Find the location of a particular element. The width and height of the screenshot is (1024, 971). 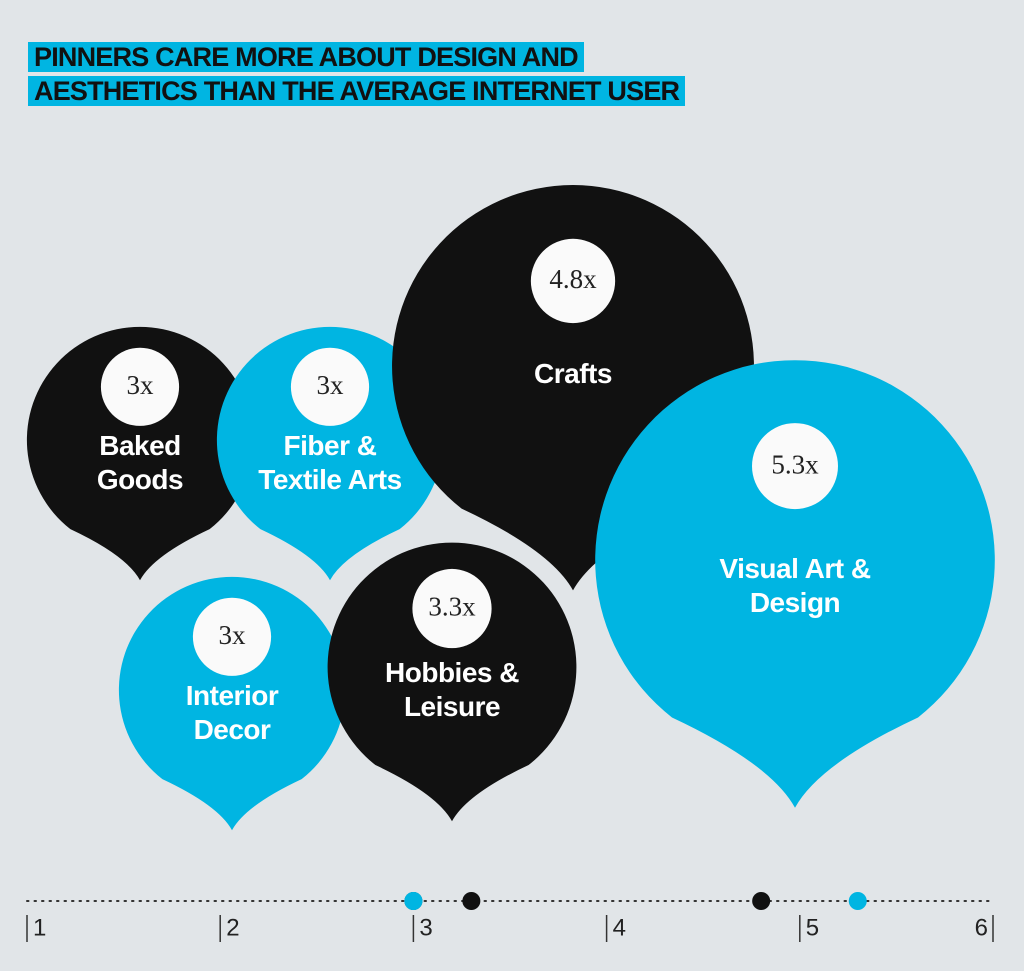

value-label: 5.3x is located at coordinates (795, 464).